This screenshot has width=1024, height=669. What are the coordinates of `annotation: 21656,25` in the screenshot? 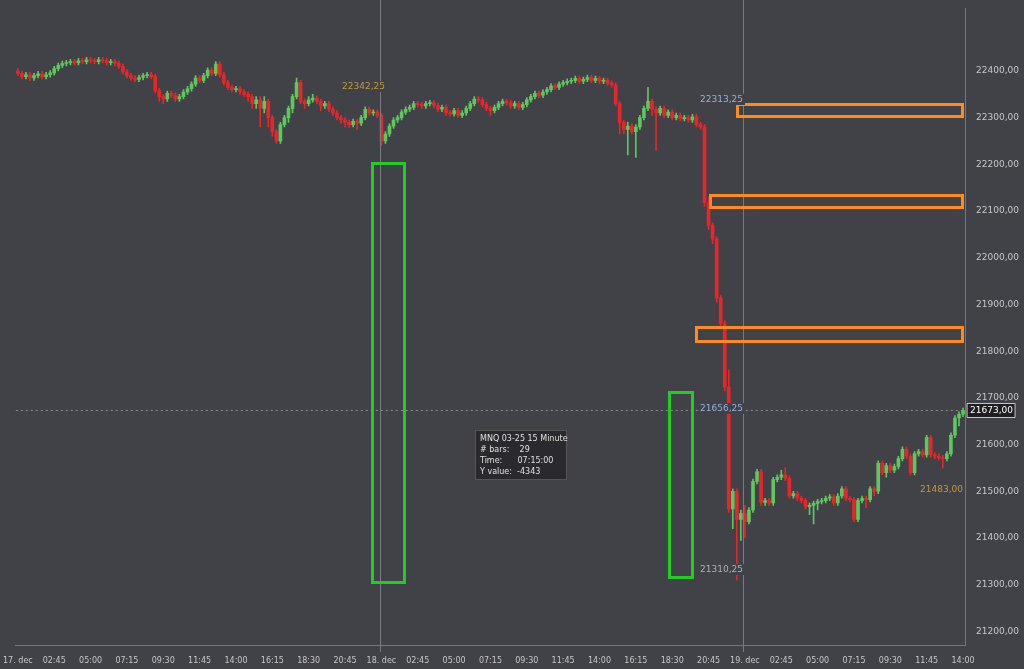 It's located at (721, 408).